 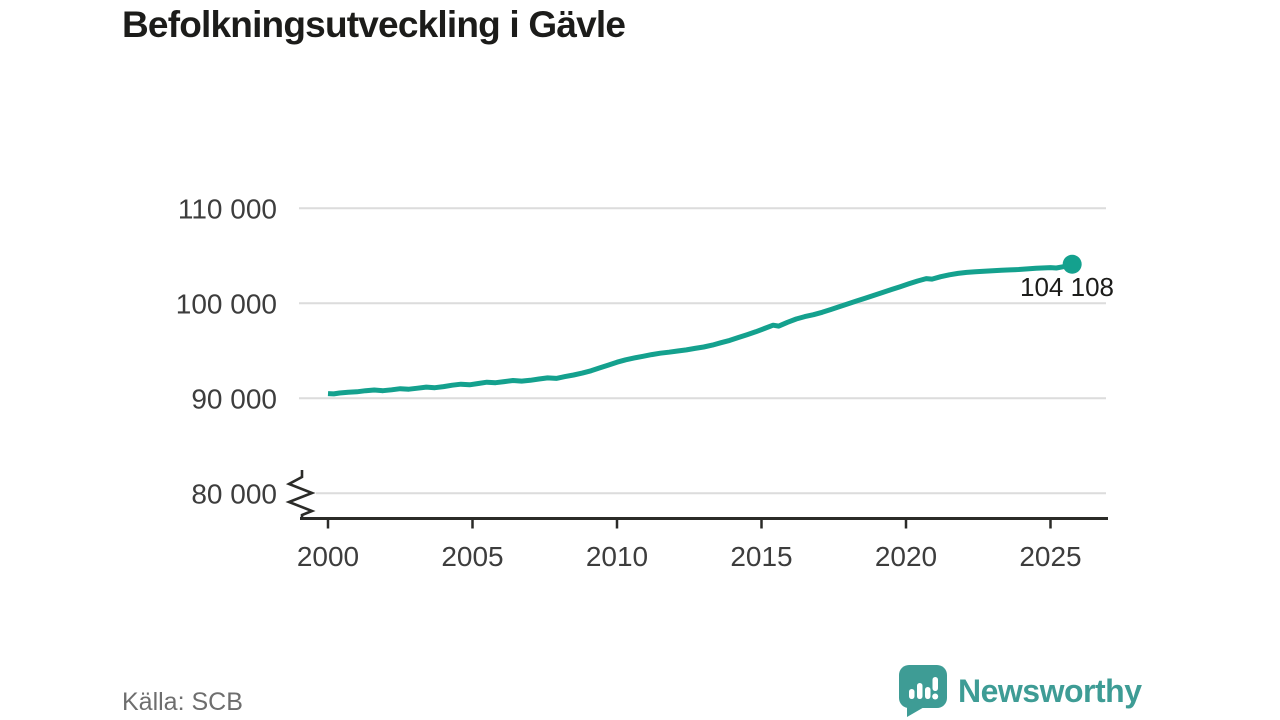 What do you see at coordinates (234, 493) in the screenshot?
I see `svg-text: 80 000` at bounding box center [234, 493].